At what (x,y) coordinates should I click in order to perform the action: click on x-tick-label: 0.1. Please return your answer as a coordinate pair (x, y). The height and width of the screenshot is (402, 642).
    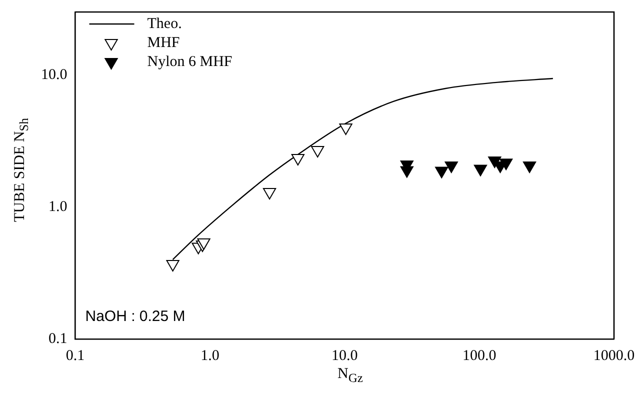
    Looking at the image, I should click on (75, 356).